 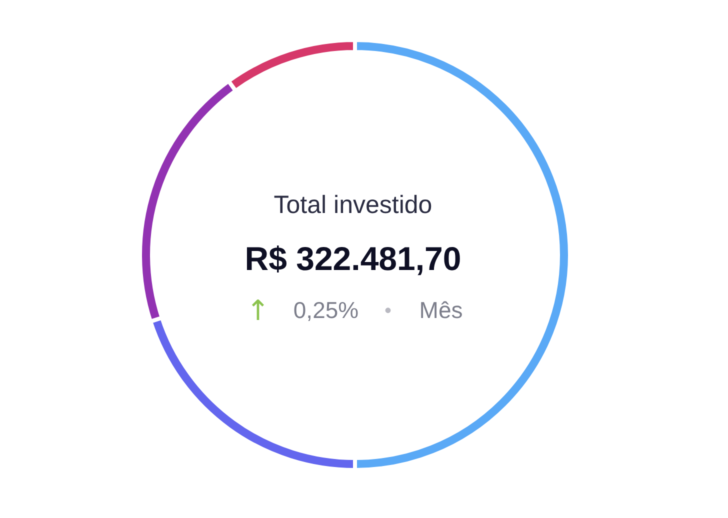 I want to click on text: Total investido, so click(x=353, y=205).